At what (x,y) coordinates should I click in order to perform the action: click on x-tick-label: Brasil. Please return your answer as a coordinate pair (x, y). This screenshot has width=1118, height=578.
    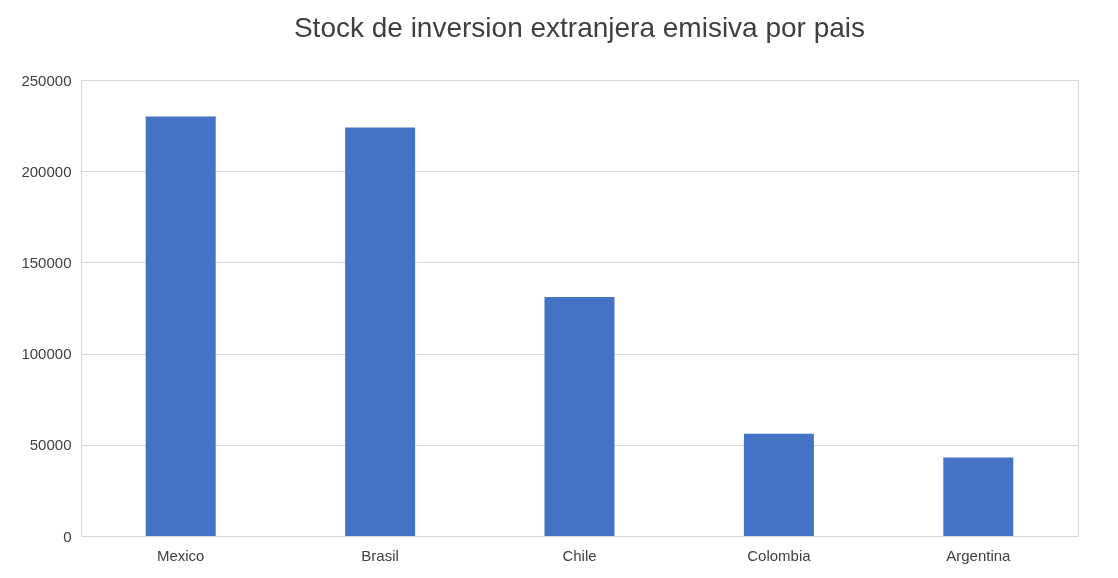
    Looking at the image, I should click on (380, 555).